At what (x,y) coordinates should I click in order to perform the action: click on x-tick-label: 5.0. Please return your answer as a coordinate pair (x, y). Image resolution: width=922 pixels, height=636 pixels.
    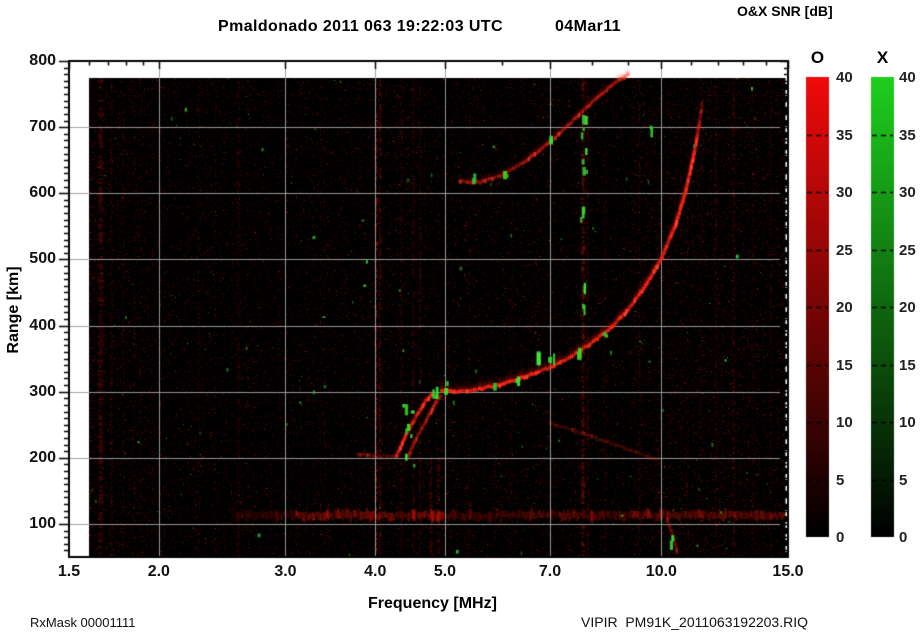
    Looking at the image, I should click on (445, 571).